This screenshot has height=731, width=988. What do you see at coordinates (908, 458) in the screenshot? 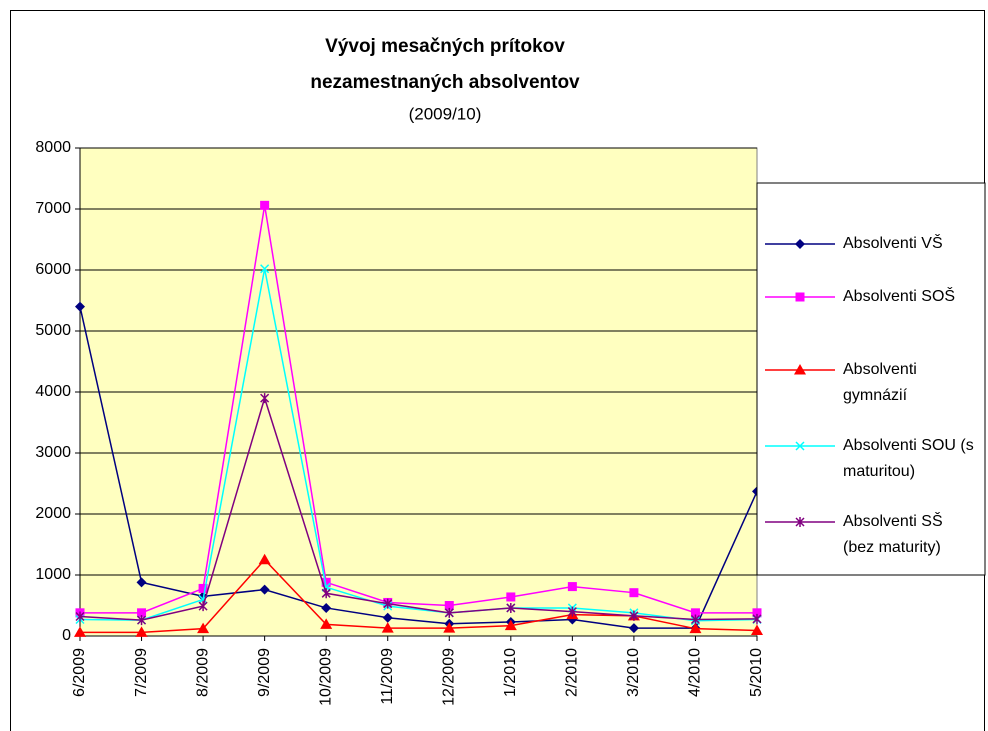
I see `legend-label: Absolventi SOU (s maturitou)` at bounding box center [908, 458].